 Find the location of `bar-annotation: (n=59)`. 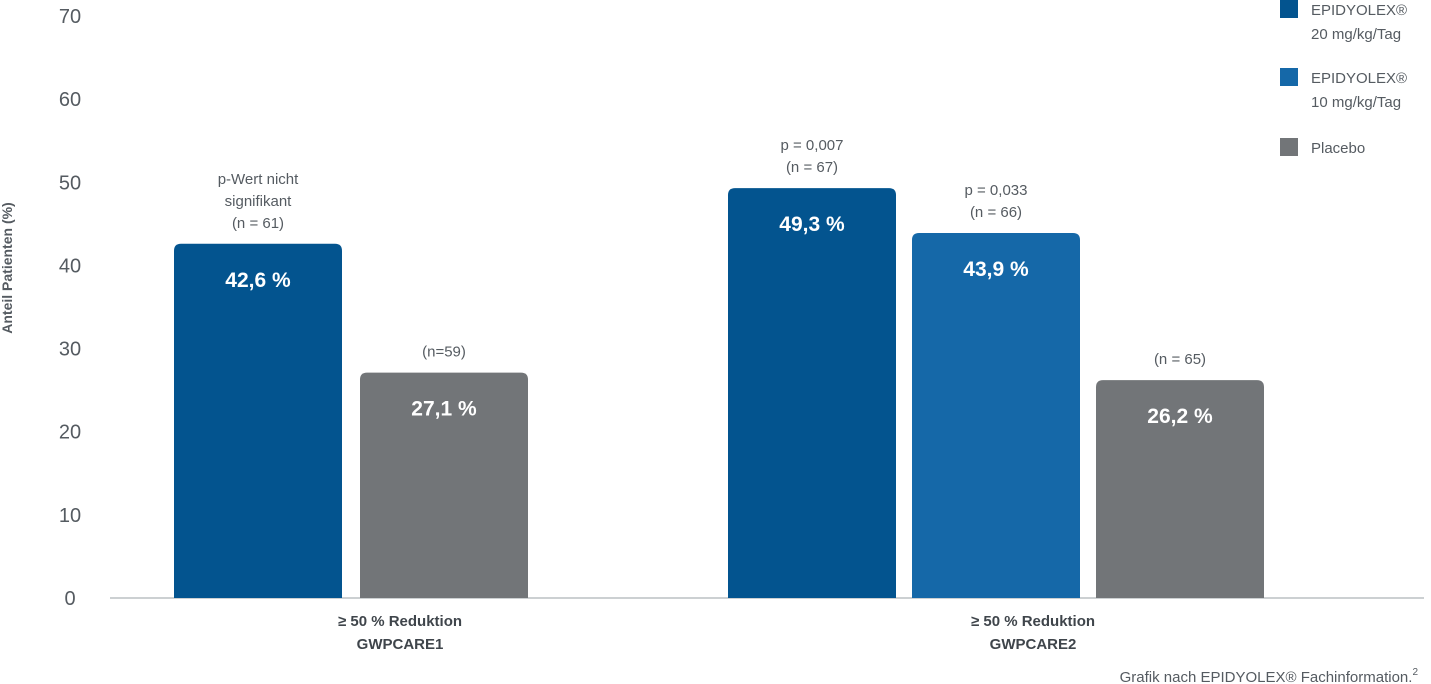

bar-annotation: (n=59) is located at coordinates (444, 352).